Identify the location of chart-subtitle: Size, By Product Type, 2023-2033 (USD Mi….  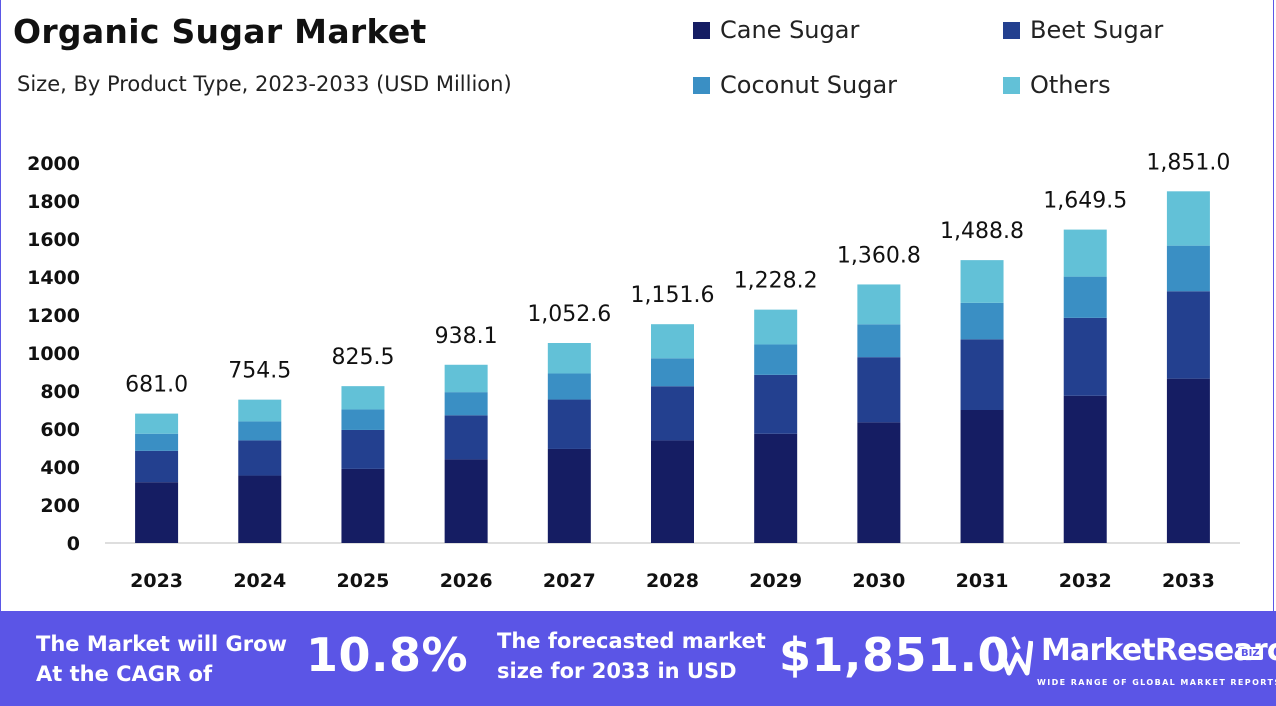
(264, 84).